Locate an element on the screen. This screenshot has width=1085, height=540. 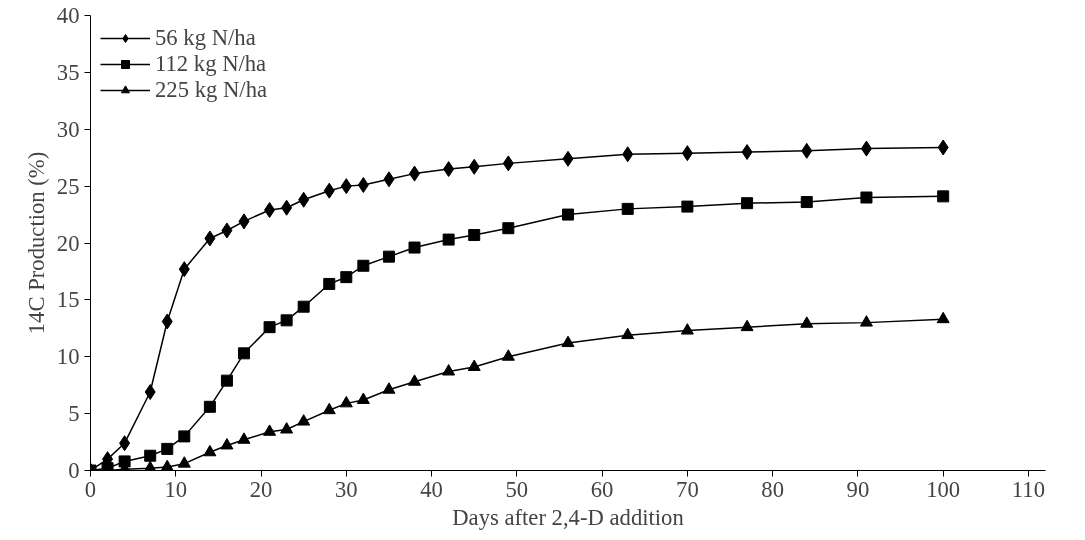
legend-label: 225 kg N/ha is located at coordinates (211, 90).